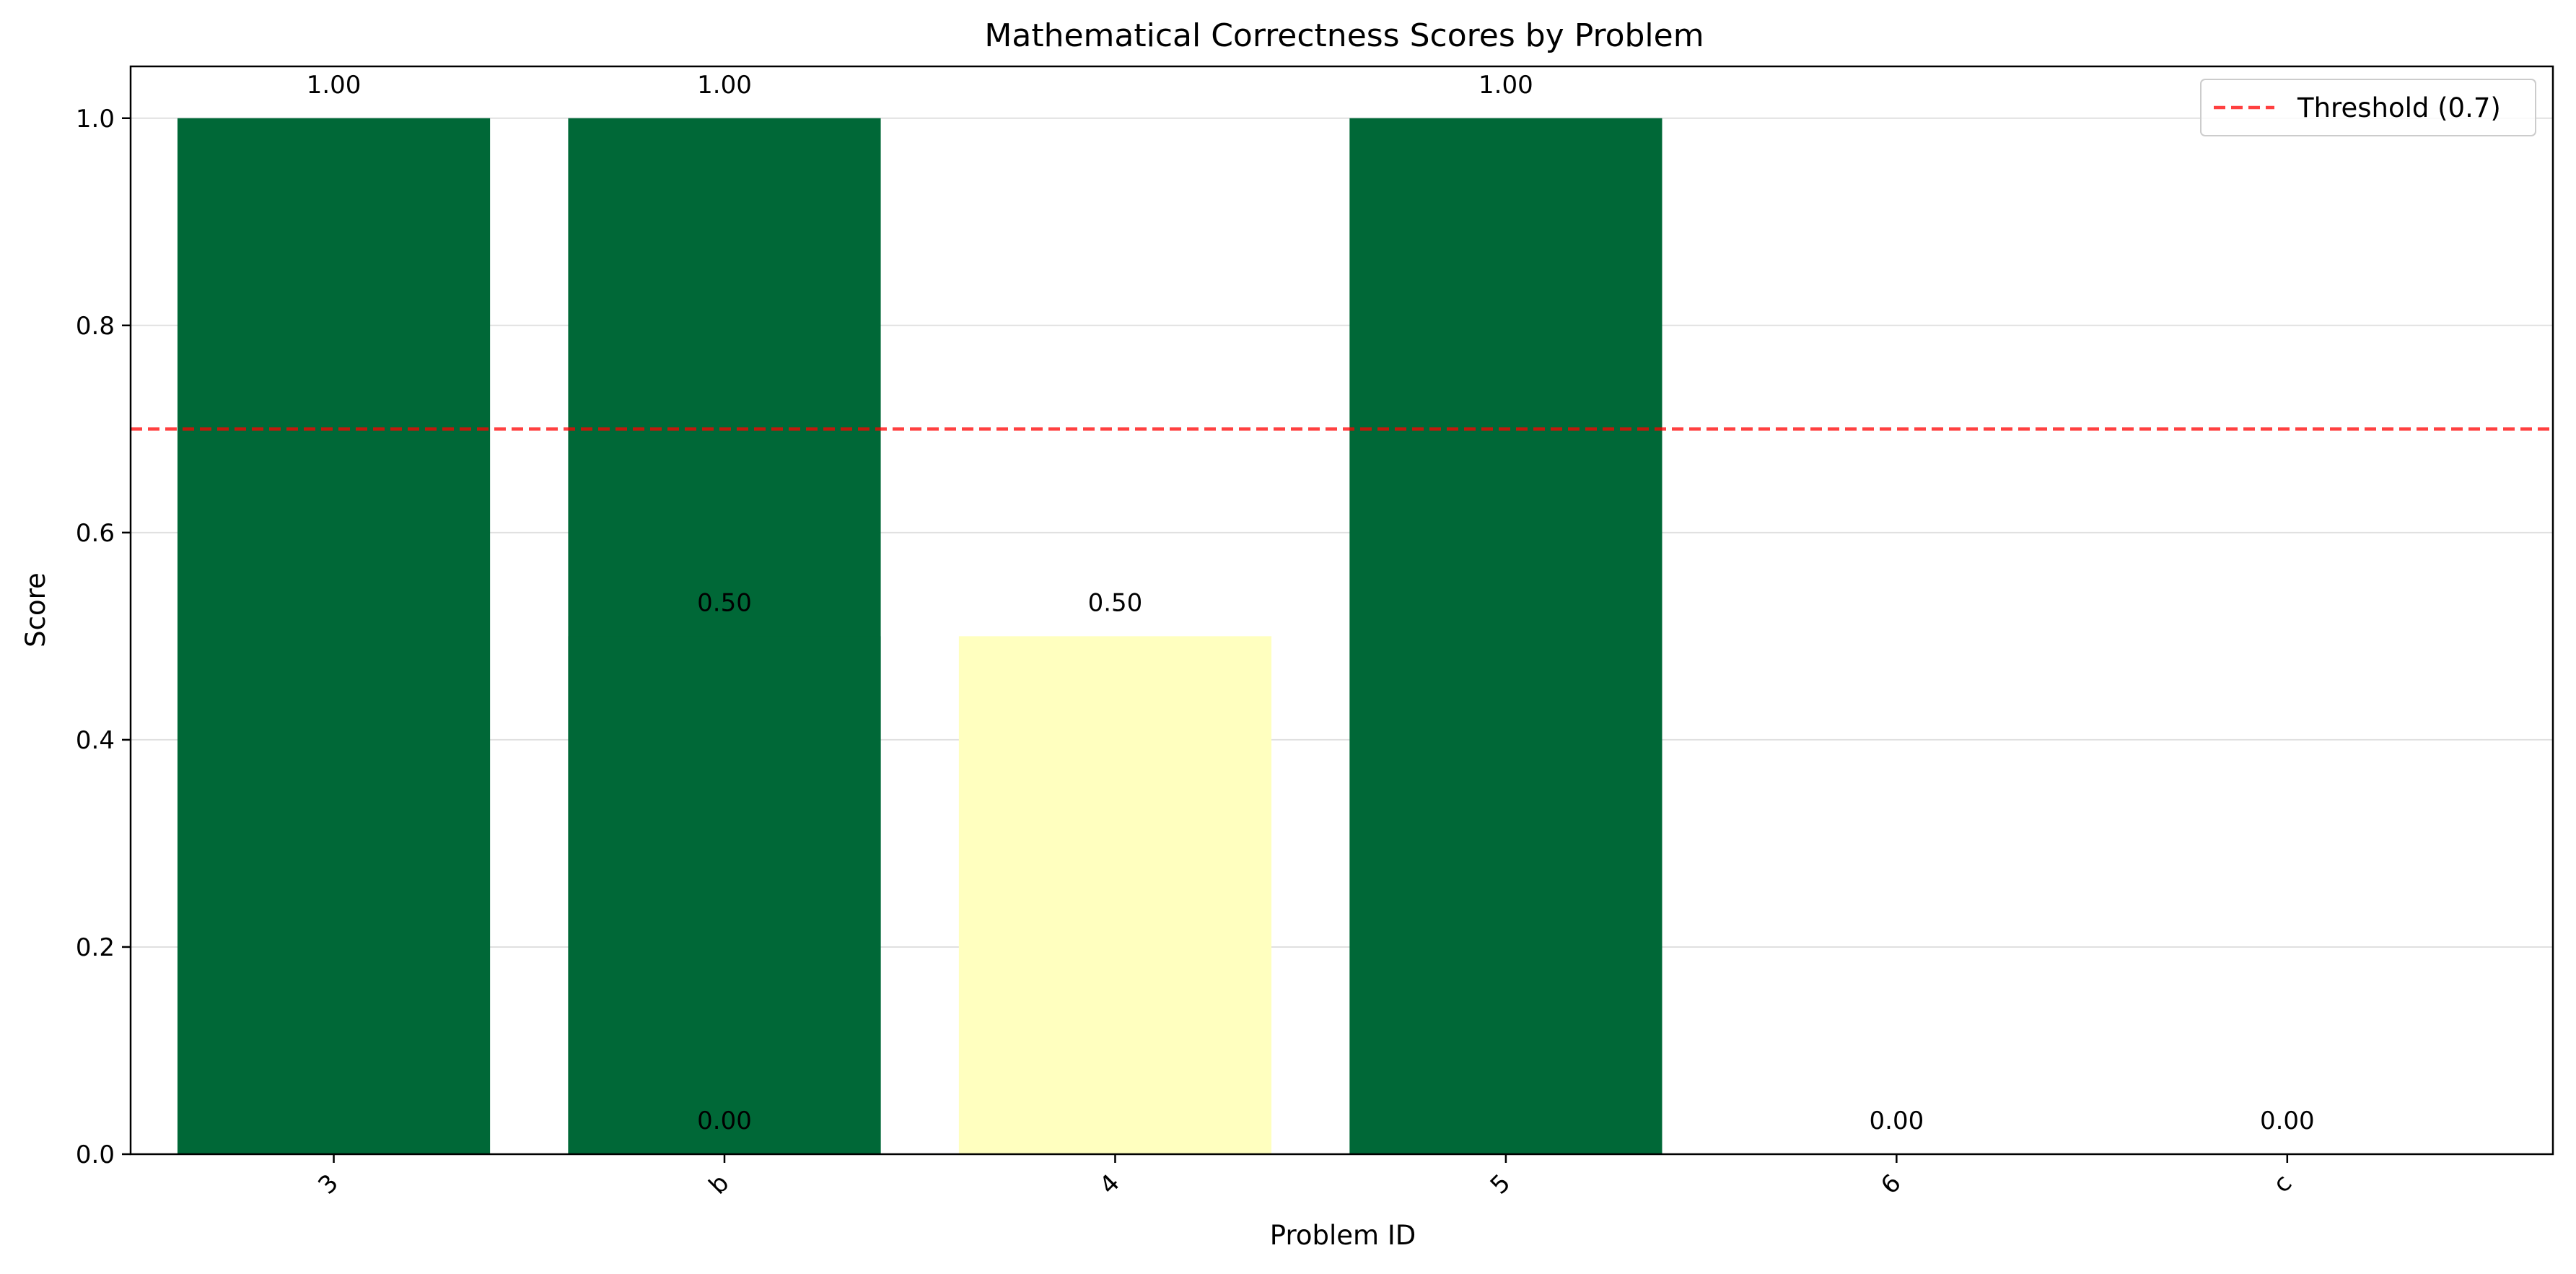 This screenshot has width=2576, height=1274. What do you see at coordinates (95, 533) in the screenshot?
I see `y-tick-label: 0.6` at bounding box center [95, 533].